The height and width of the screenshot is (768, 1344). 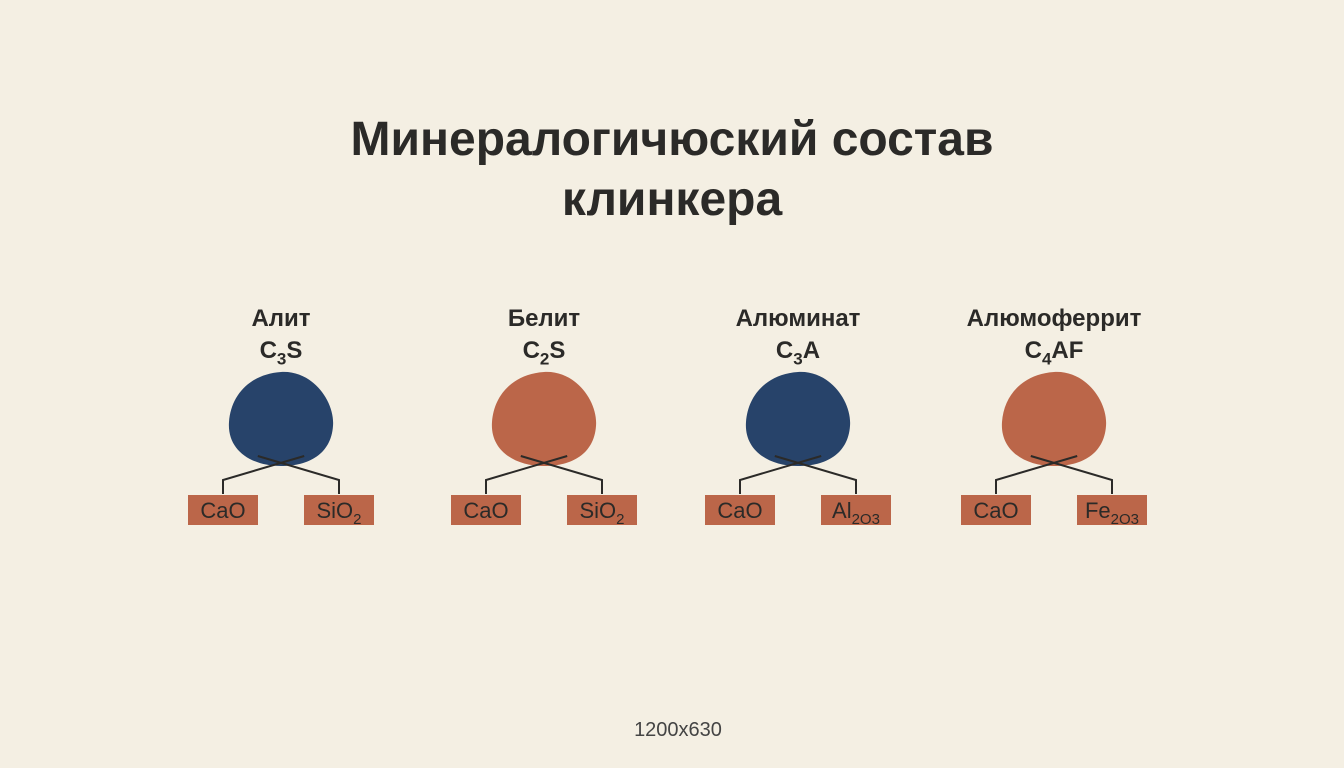 I want to click on subscript: 4, so click(x=1047, y=359).